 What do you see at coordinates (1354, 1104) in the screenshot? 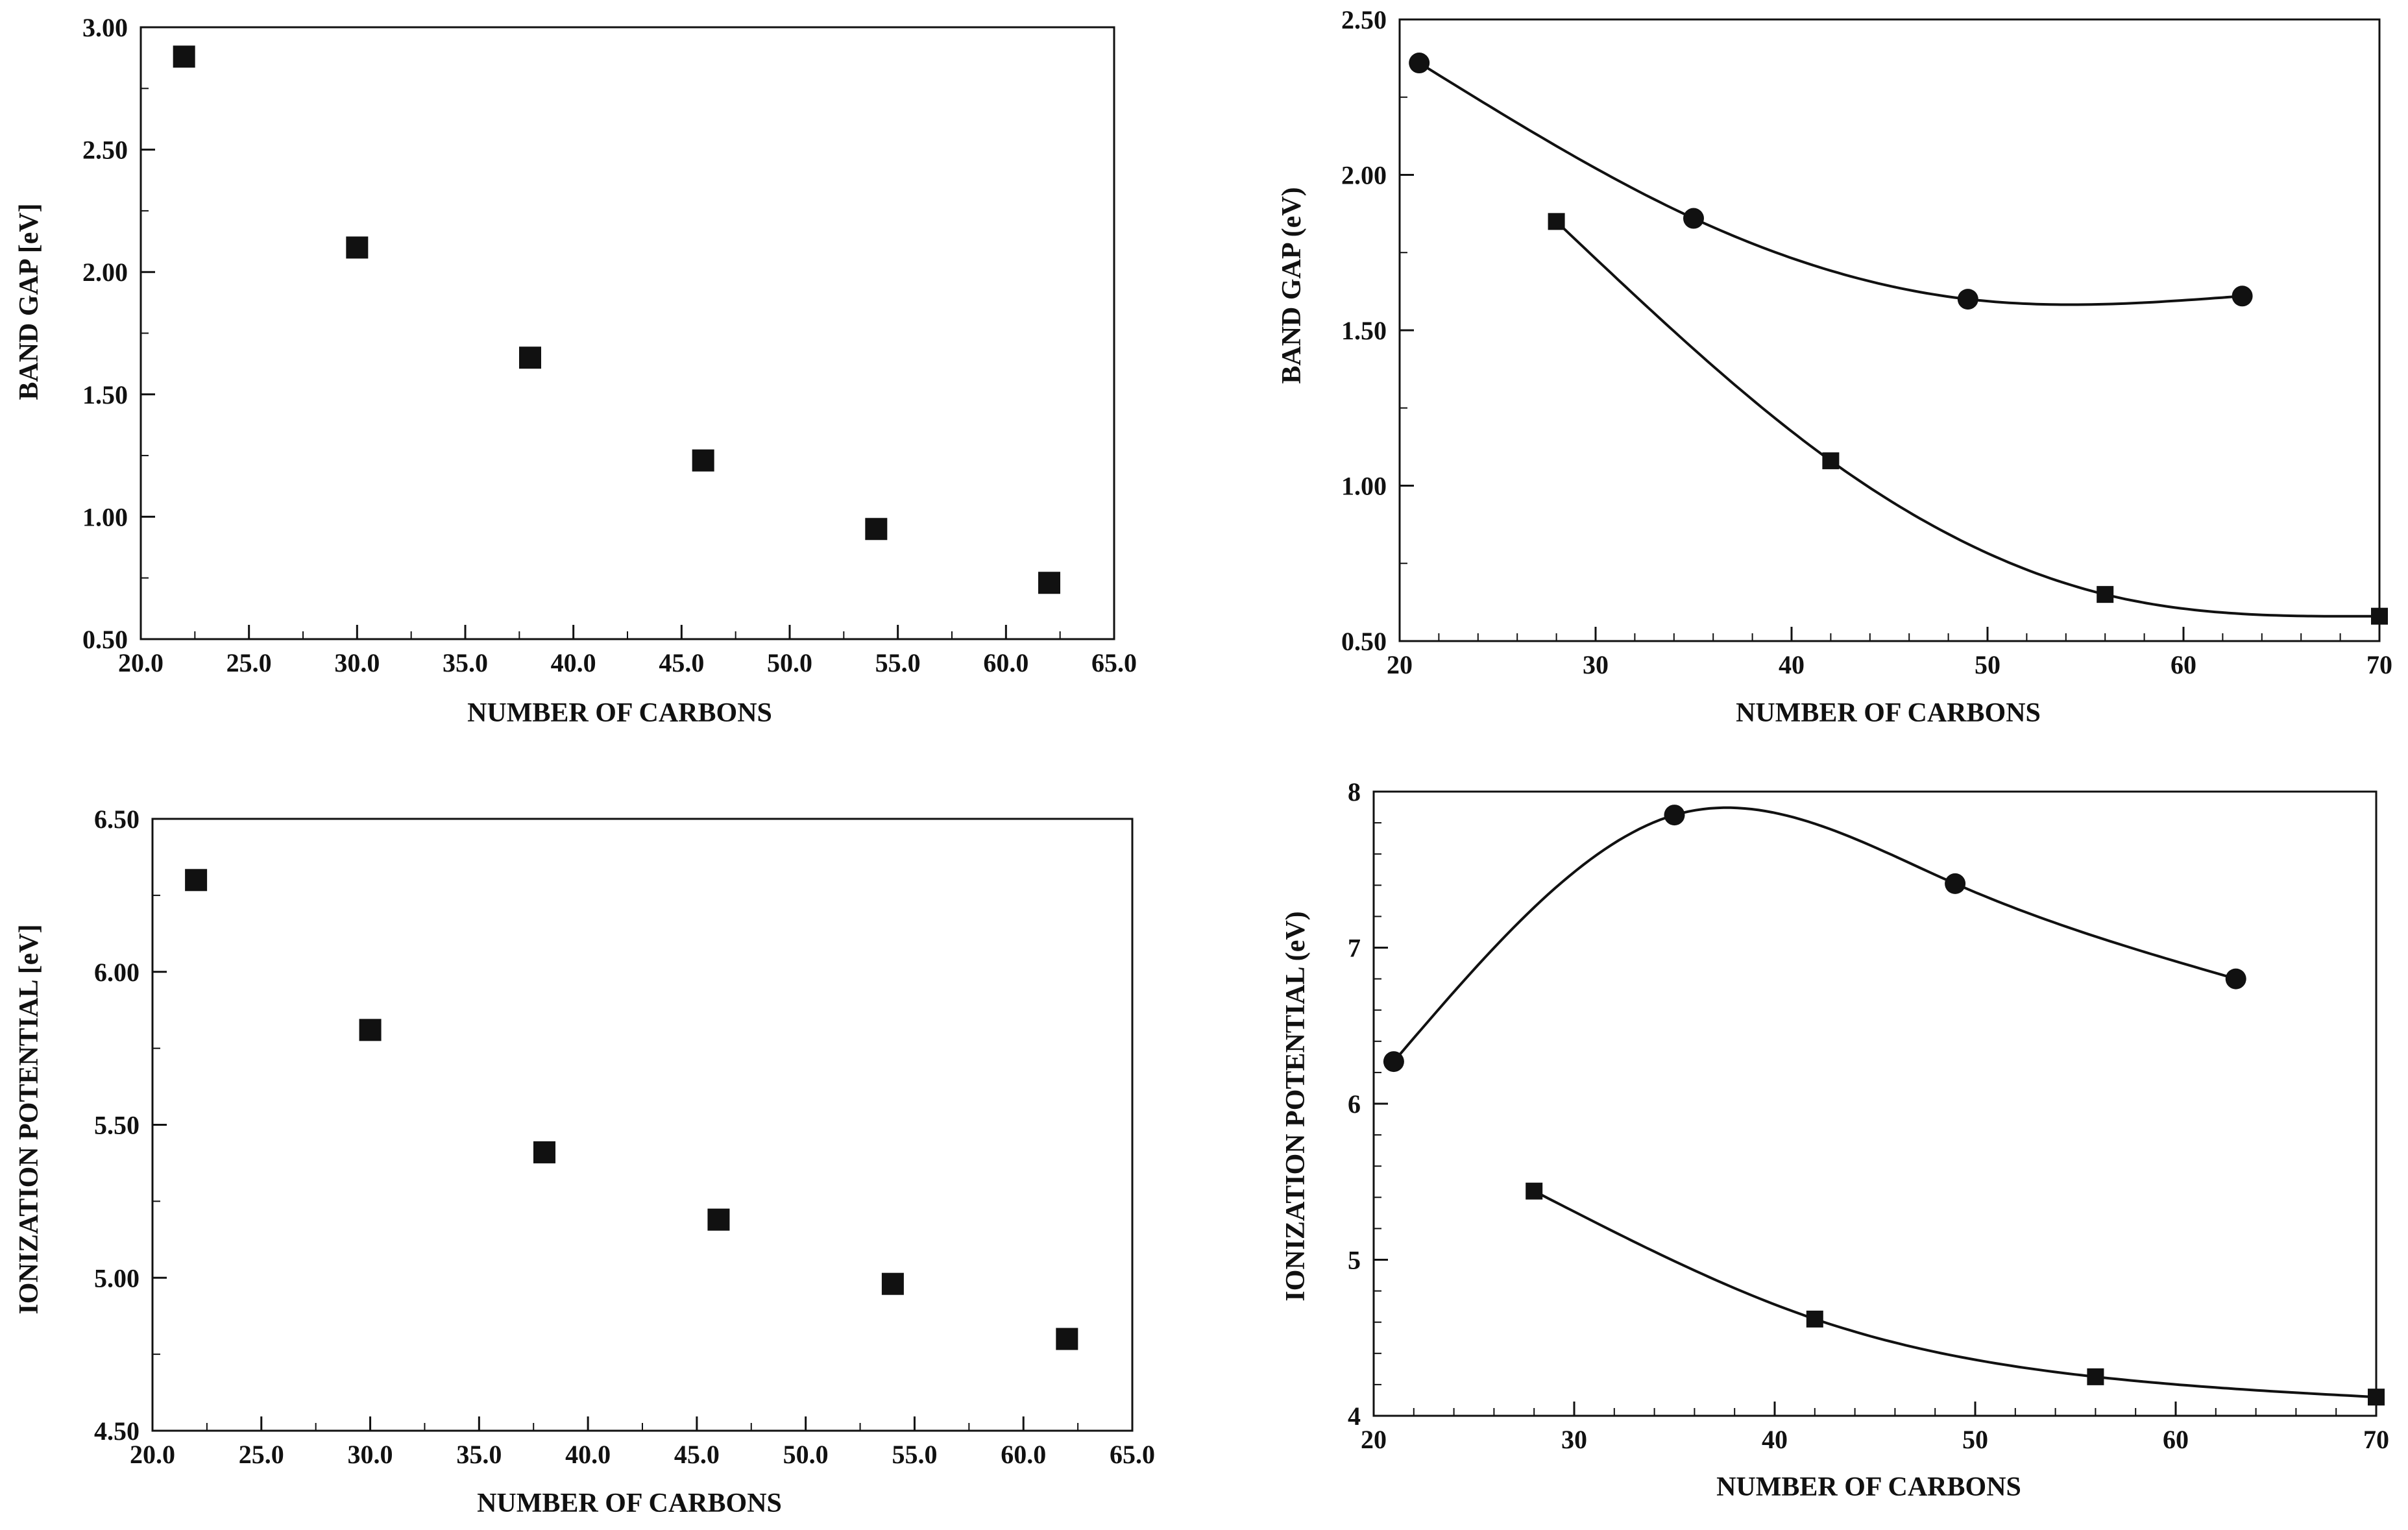
I see `y-tick-label: 6` at bounding box center [1354, 1104].